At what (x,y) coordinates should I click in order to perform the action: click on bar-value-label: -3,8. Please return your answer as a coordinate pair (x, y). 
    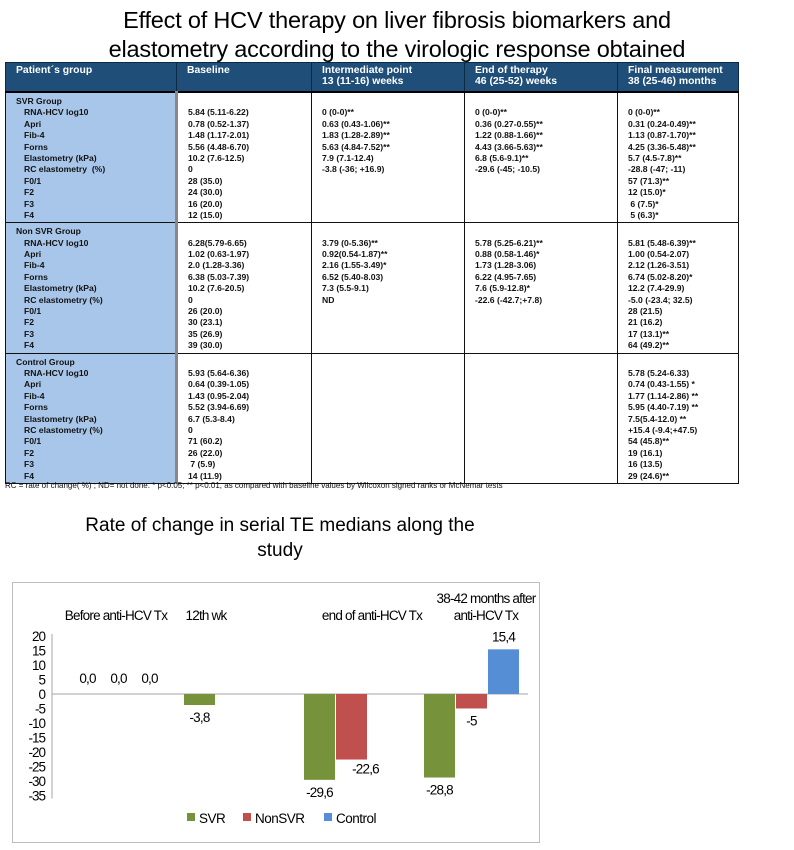
    Looking at the image, I should click on (199, 717).